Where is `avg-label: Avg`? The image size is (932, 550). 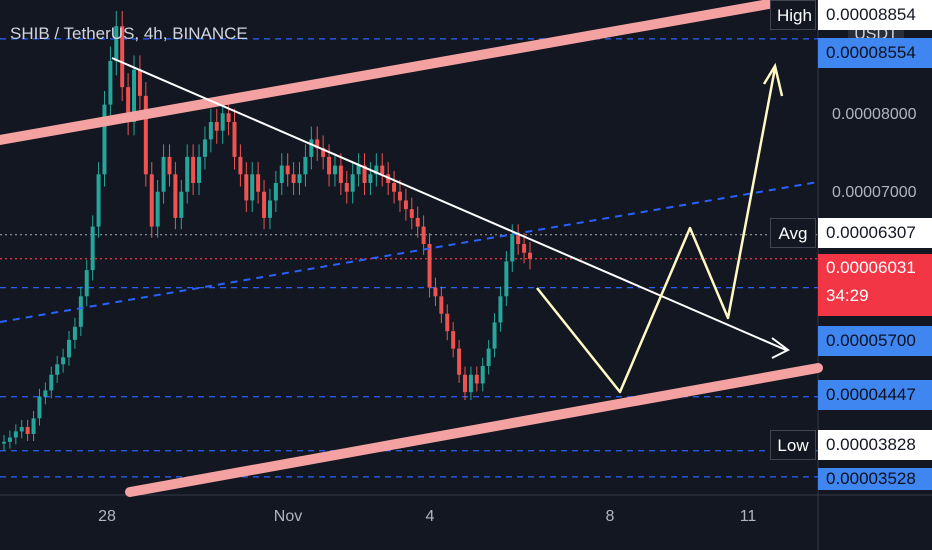
avg-label: Avg is located at coordinates (793, 233).